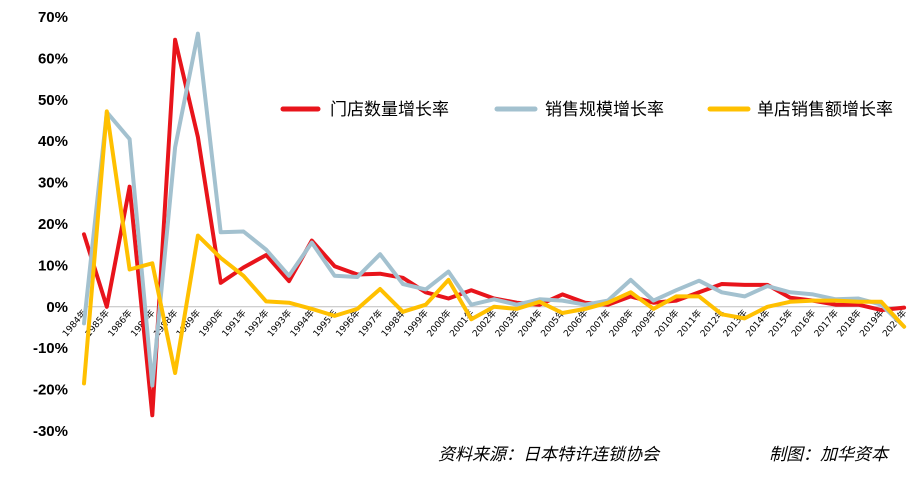 The image size is (924, 478). What do you see at coordinates (50, 431) in the screenshot?
I see `y-tick-label: -30%` at bounding box center [50, 431].